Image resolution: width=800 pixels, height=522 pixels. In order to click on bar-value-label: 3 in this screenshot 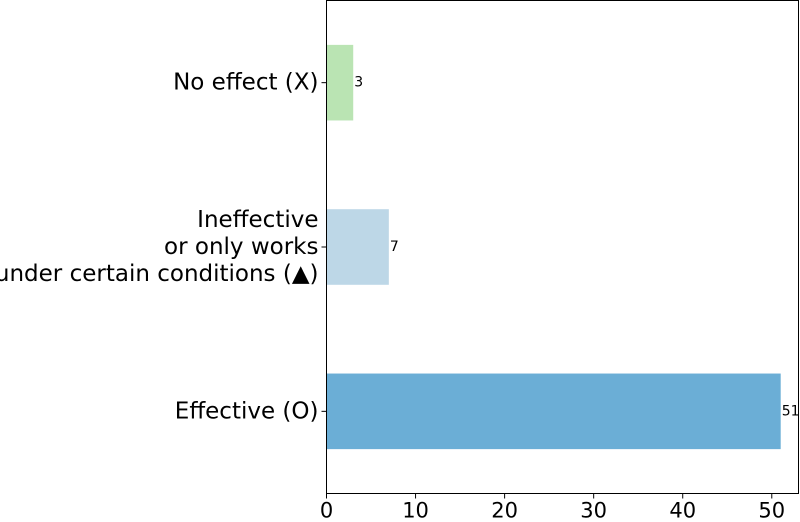, I will do `click(358, 83)`.